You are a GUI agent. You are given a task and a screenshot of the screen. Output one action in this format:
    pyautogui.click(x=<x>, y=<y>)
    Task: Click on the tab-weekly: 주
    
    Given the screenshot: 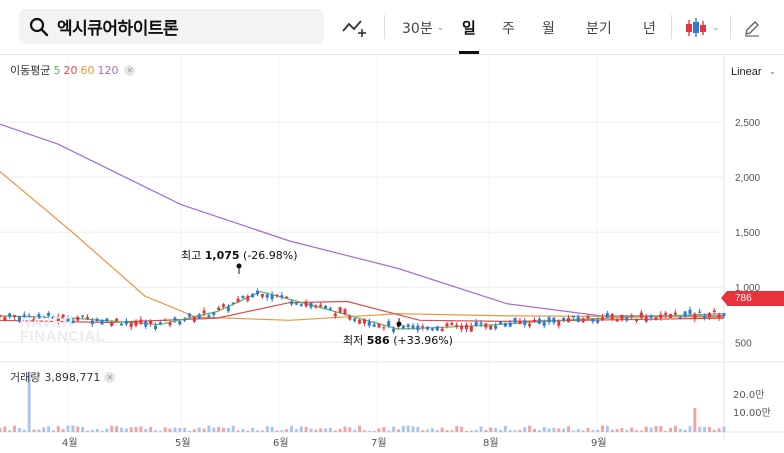 What is the action you would take?
    pyautogui.click(x=508, y=28)
    